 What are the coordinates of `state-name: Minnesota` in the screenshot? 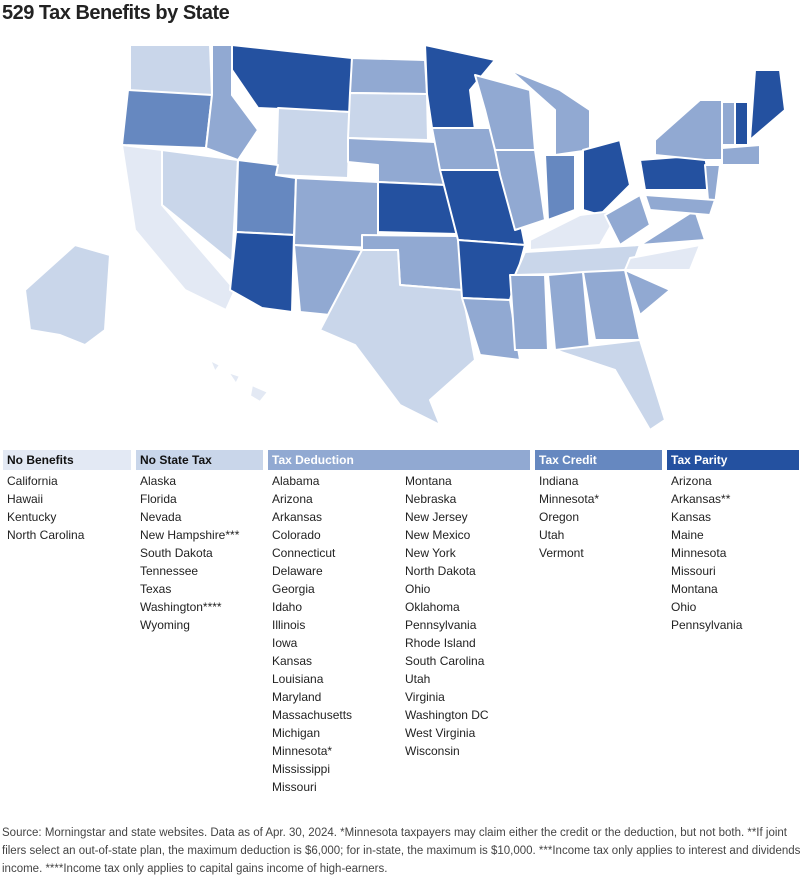 It's located at (699, 553).